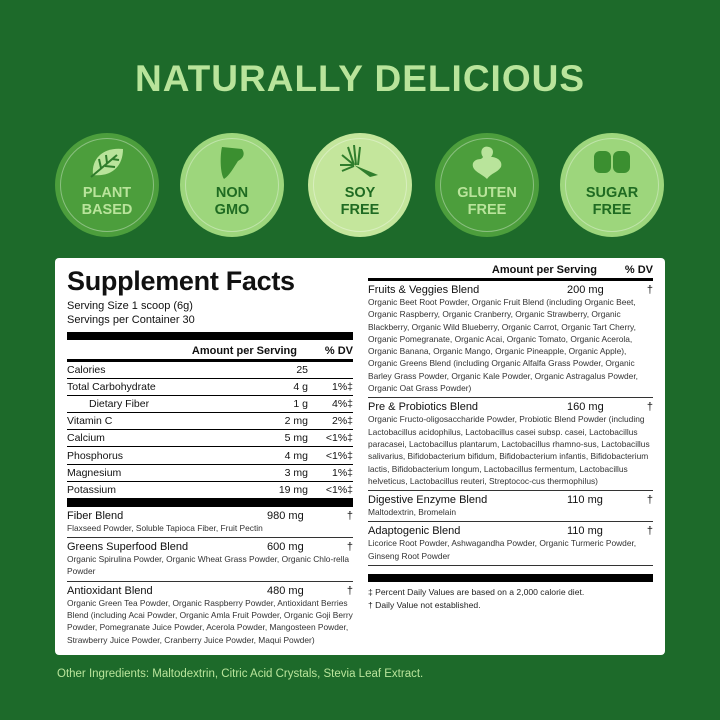 This screenshot has width=720, height=720. Describe the element at coordinates (300, 387) in the screenshot. I see `nutrient-amount: 4 g` at that location.